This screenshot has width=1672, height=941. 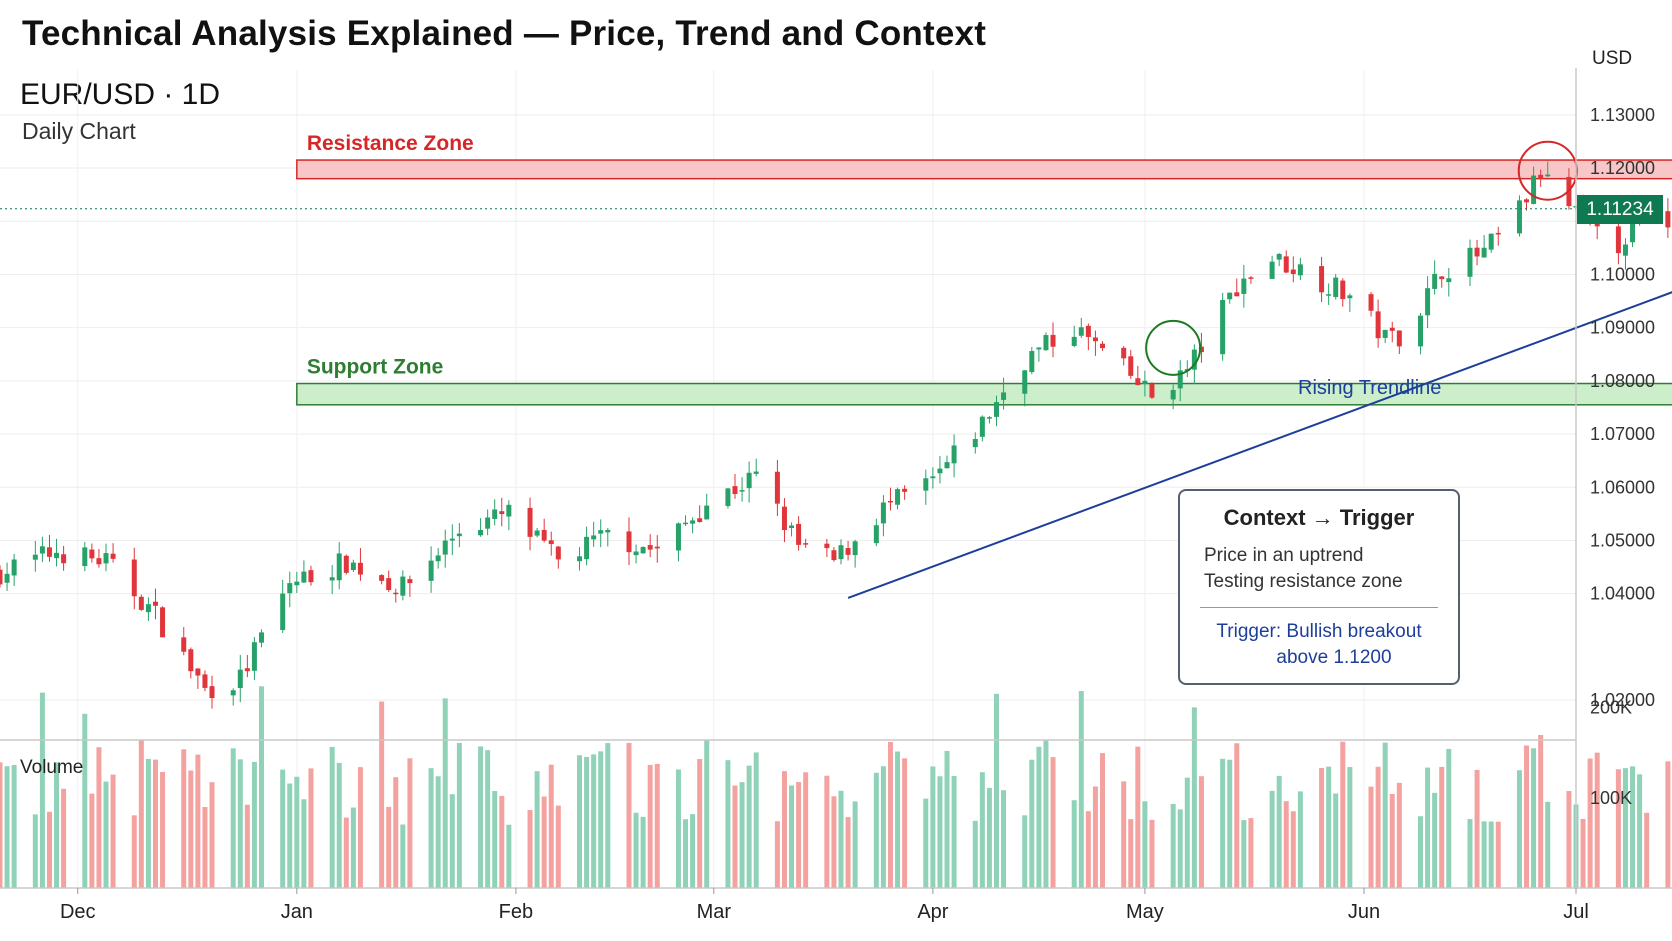 I want to click on context-separator, so click(x=1319, y=607).